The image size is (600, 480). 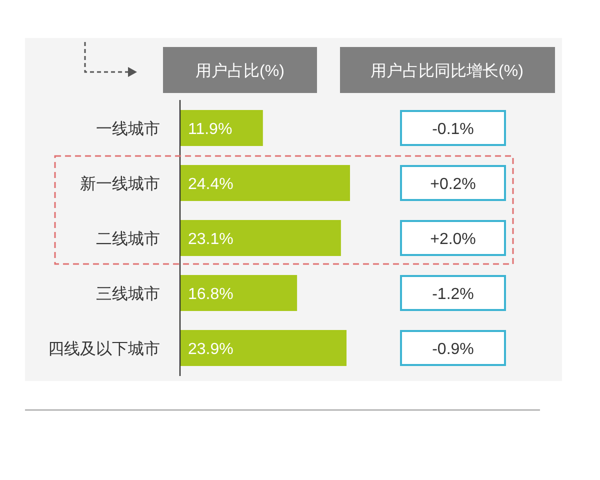 I want to click on y-tick-label: 一线城市, so click(x=128, y=129).